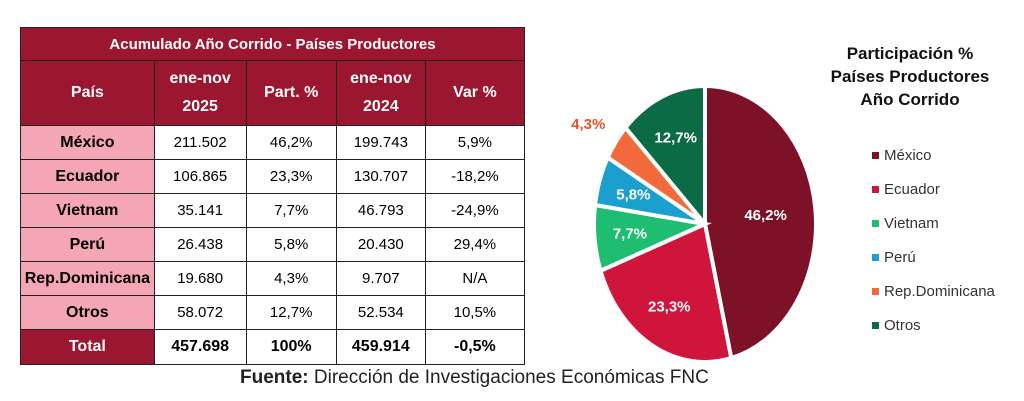 This screenshot has width=1024, height=401. What do you see at coordinates (933, 257) in the screenshot?
I see `legend-item: Perú` at bounding box center [933, 257].